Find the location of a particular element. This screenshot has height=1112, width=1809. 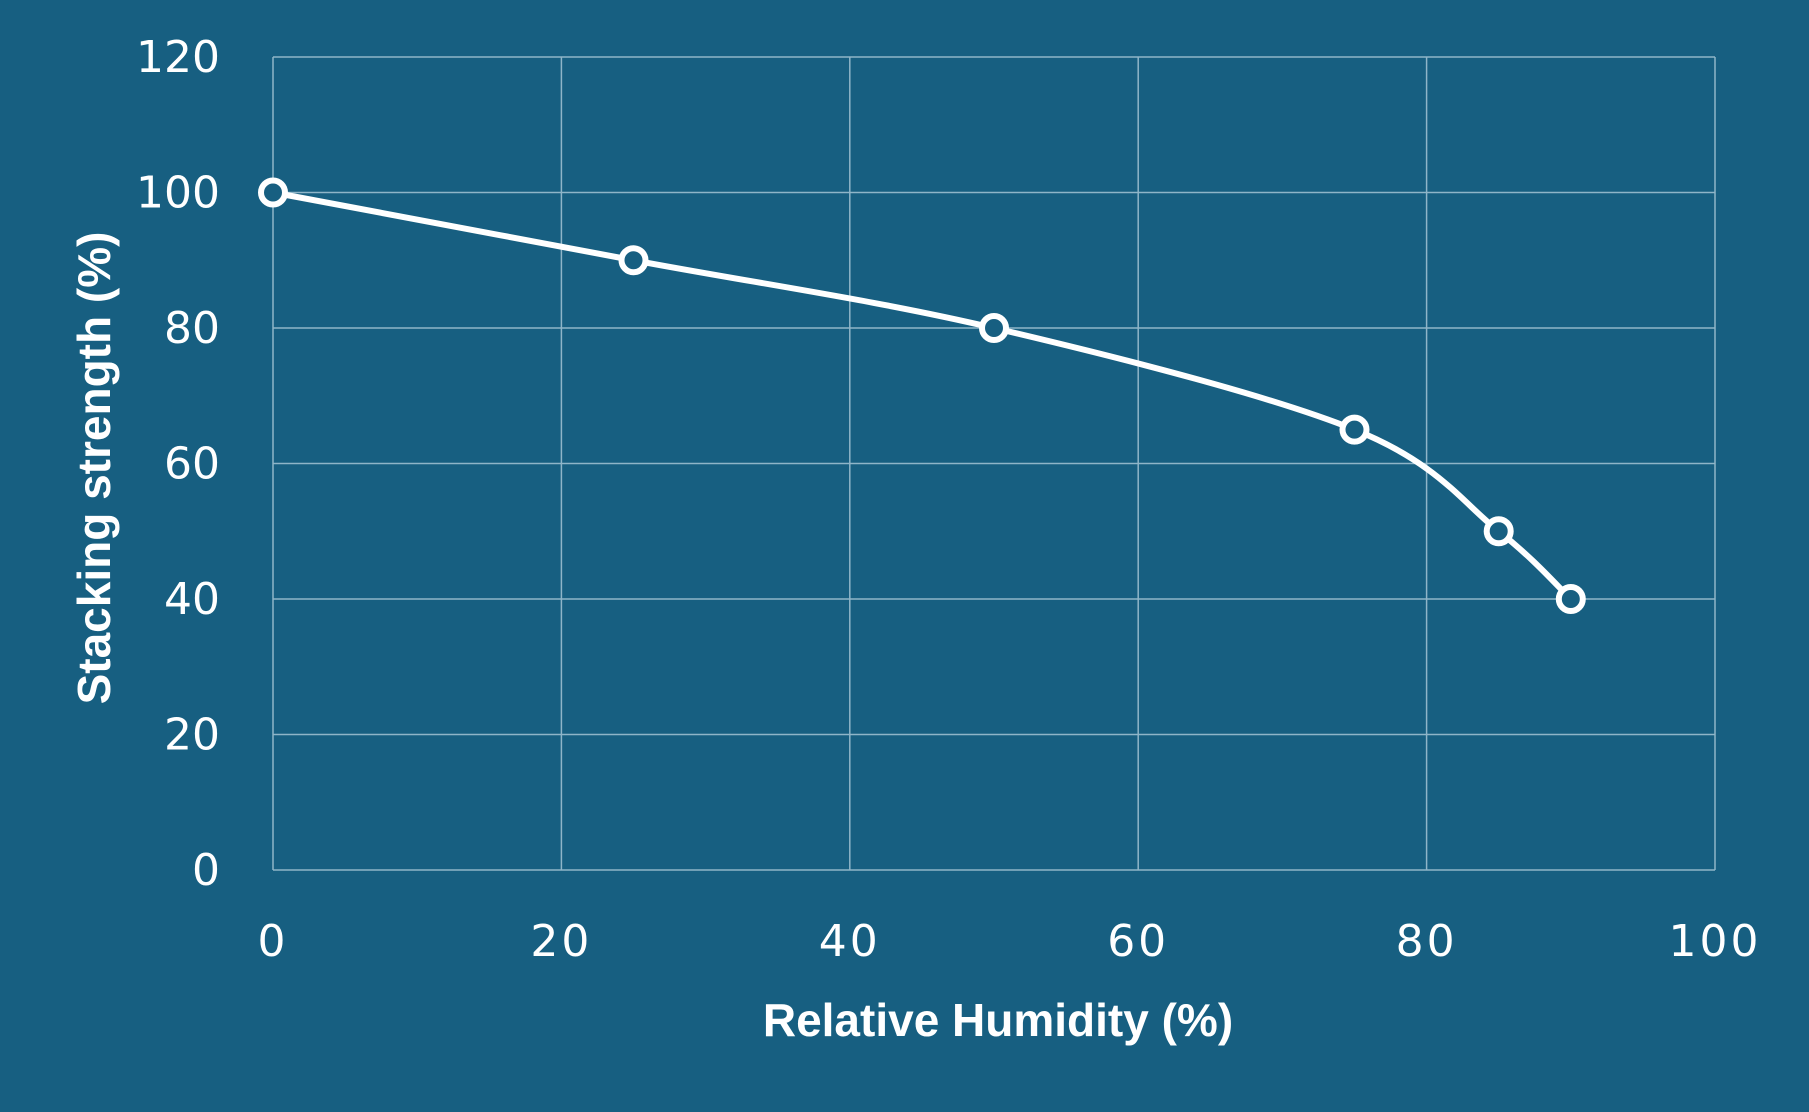

y-axis-title: Stacking strength (%) is located at coordinates (94, 468).